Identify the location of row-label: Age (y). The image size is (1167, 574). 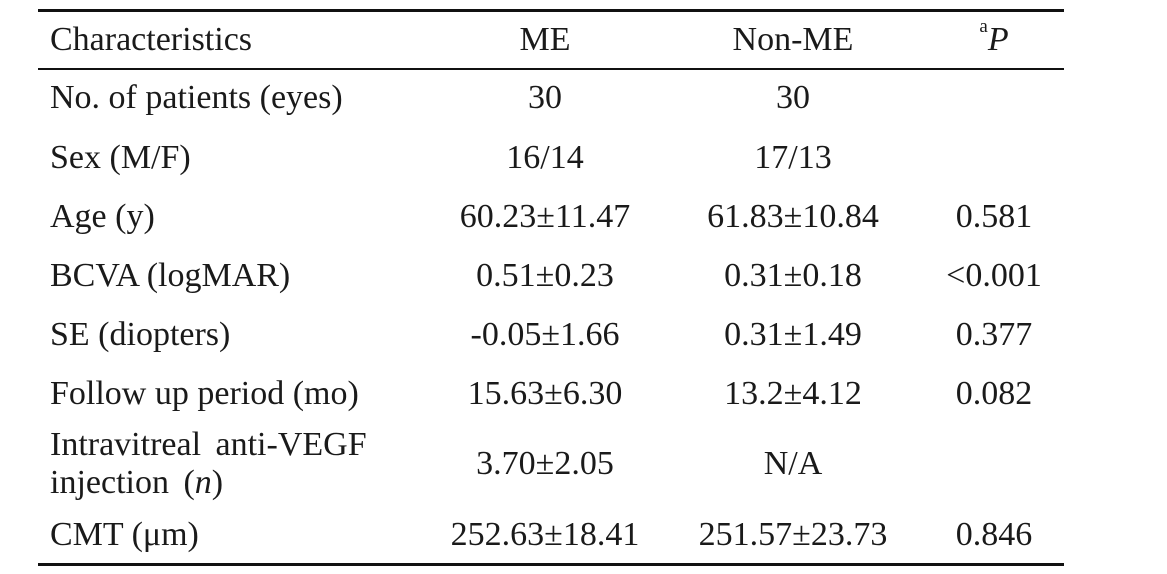
(102, 216).